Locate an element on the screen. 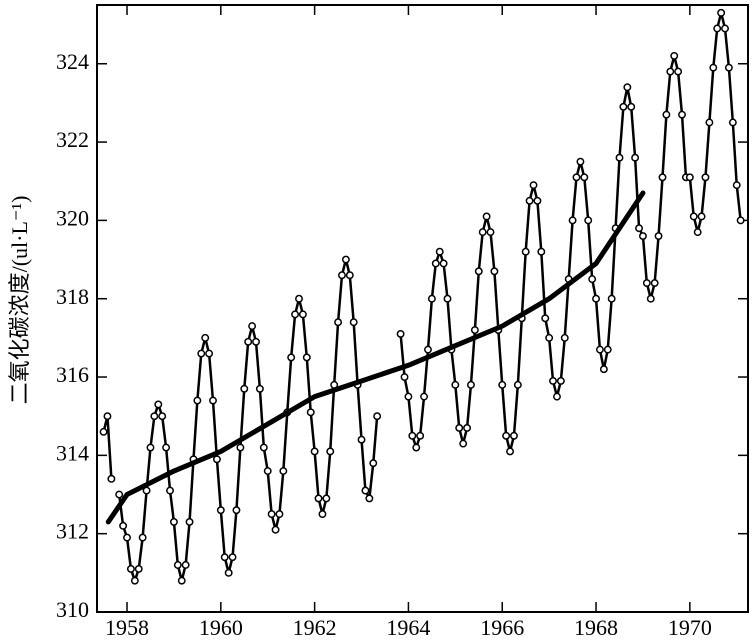  x-tick-label: 1960 is located at coordinates (221, 627).